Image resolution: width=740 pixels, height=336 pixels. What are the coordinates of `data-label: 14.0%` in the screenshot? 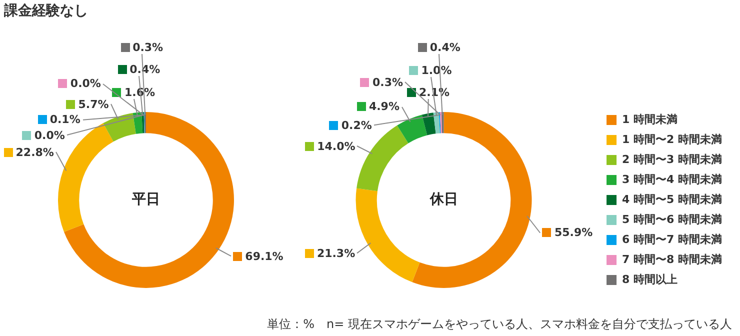 It's located at (336, 146).